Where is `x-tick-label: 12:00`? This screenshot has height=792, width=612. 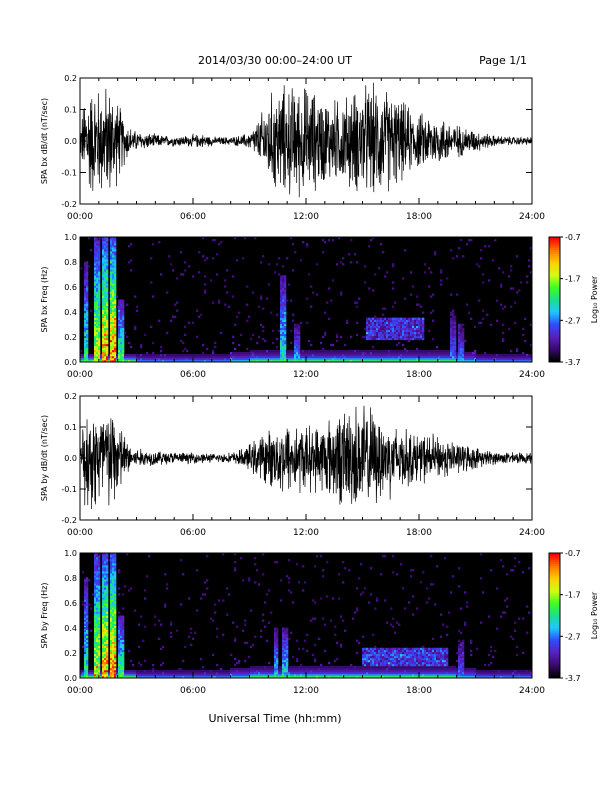 x-tick-label: 12:00 is located at coordinates (306, 217).